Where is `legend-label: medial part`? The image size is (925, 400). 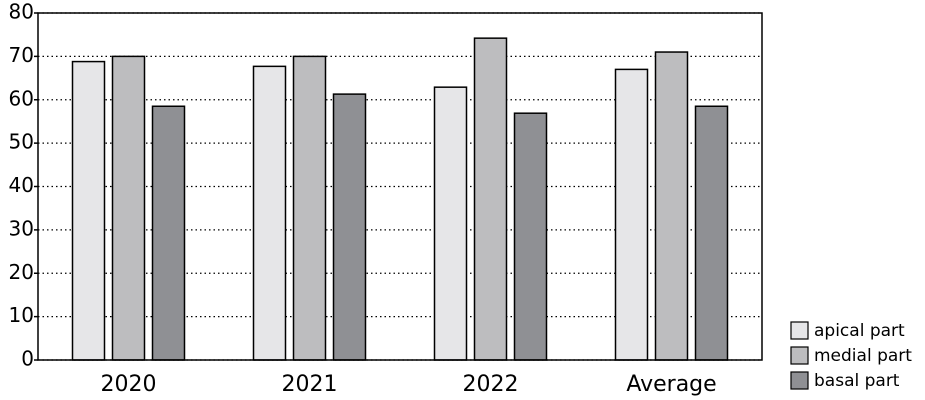
legend-label: medial part is located at coordinates (863, 356).